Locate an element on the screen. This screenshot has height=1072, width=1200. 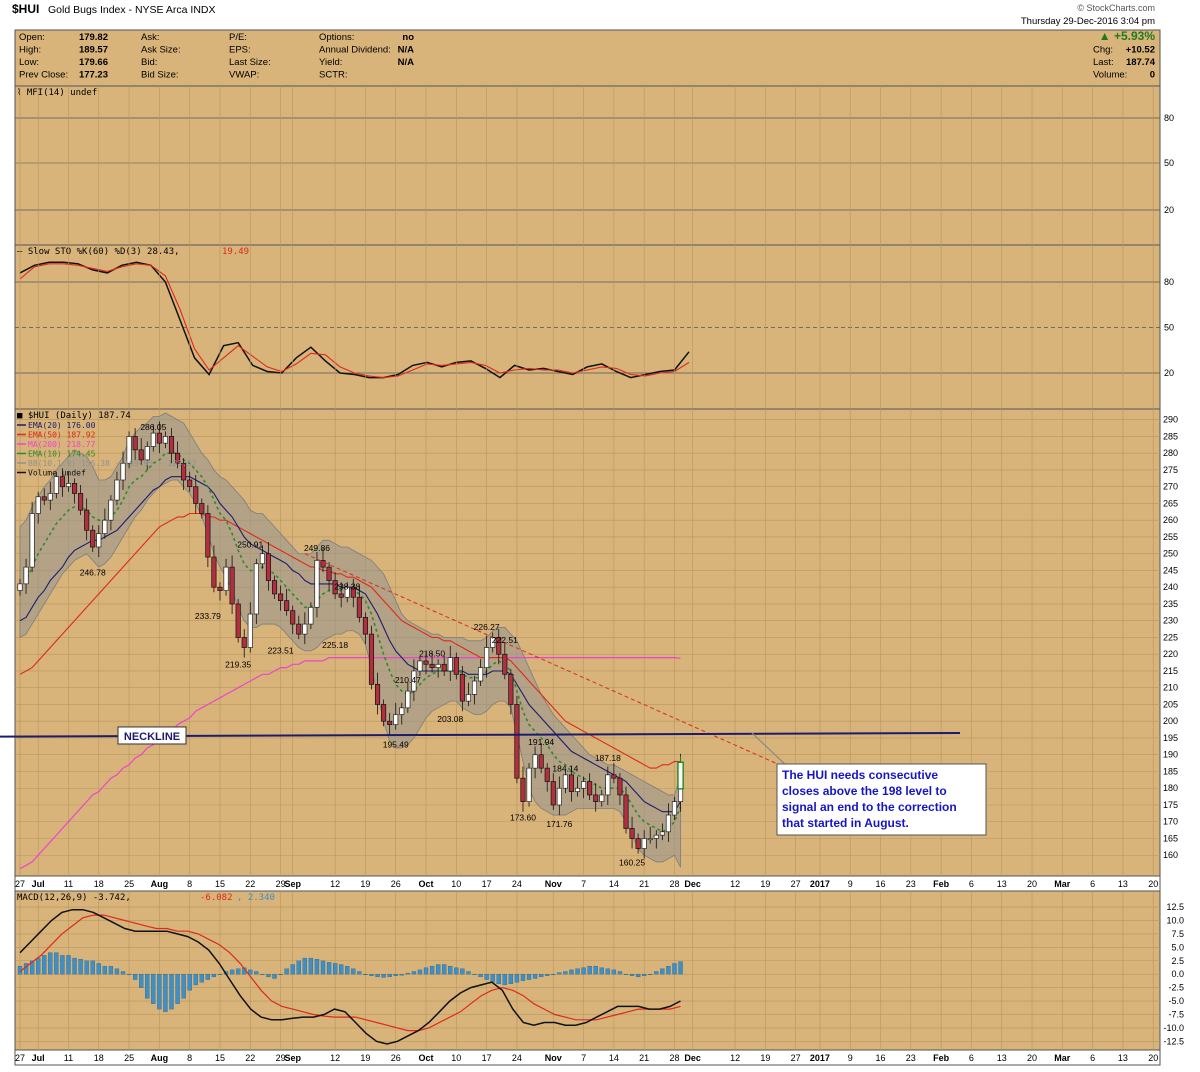
x-tick-label: Nov is located at coordinates (553, 884).